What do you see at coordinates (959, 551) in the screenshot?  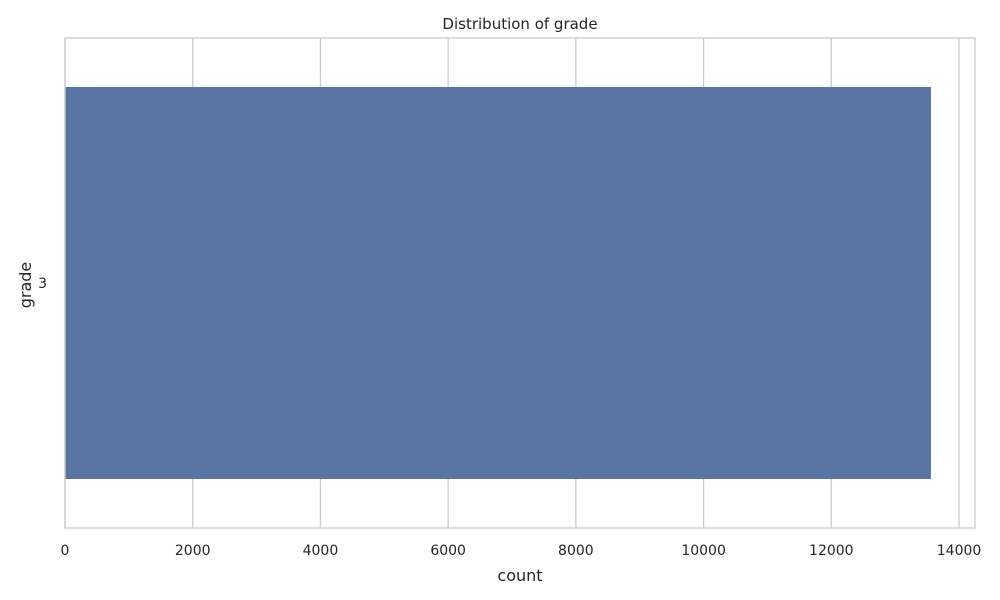 I see `x-tick-label: 14000` at bounding box center [959, 551].